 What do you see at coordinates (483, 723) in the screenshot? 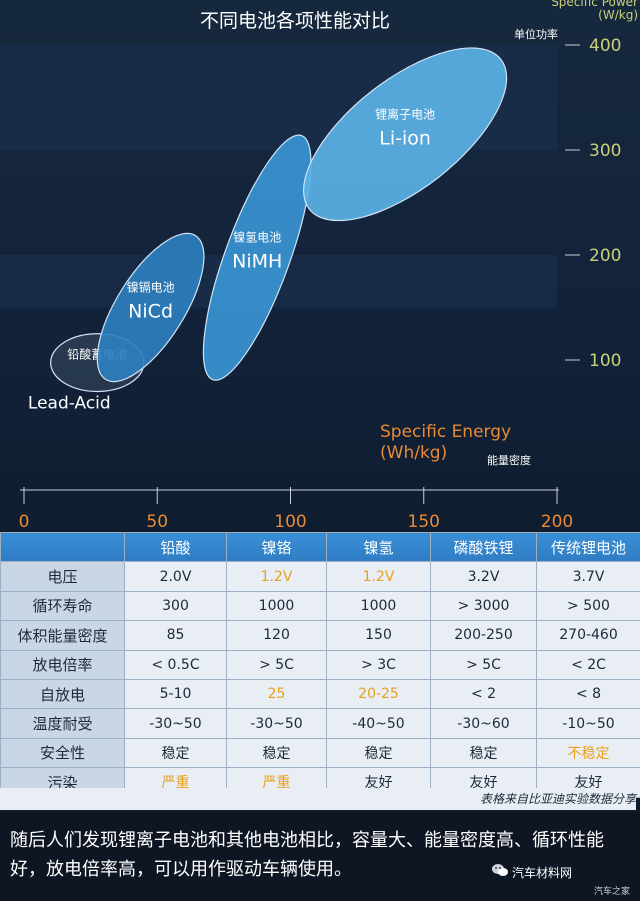
I see `table-cell: -30~60` at bounding box center [483, 723].